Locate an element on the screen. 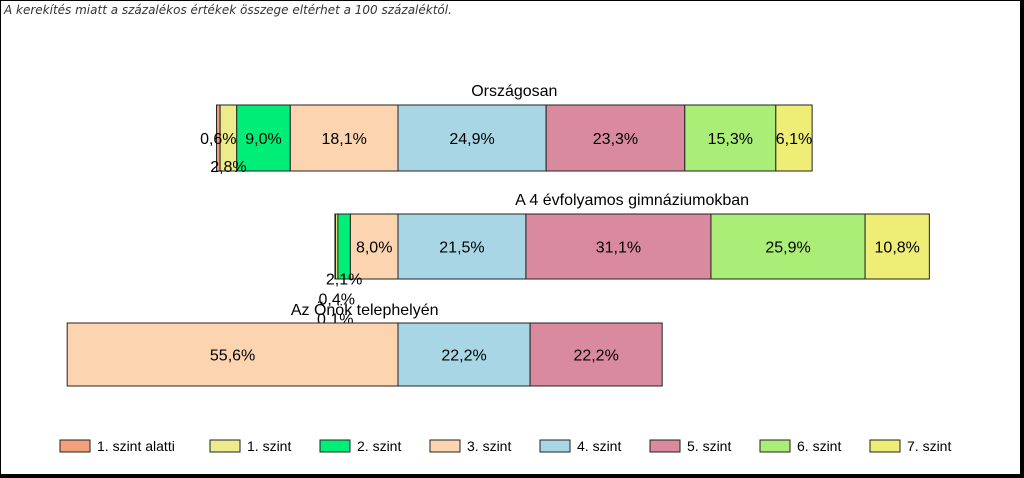 This screenshot has height=478, width=1024. data-label: 24,9% is located at coordinates (471, 139).